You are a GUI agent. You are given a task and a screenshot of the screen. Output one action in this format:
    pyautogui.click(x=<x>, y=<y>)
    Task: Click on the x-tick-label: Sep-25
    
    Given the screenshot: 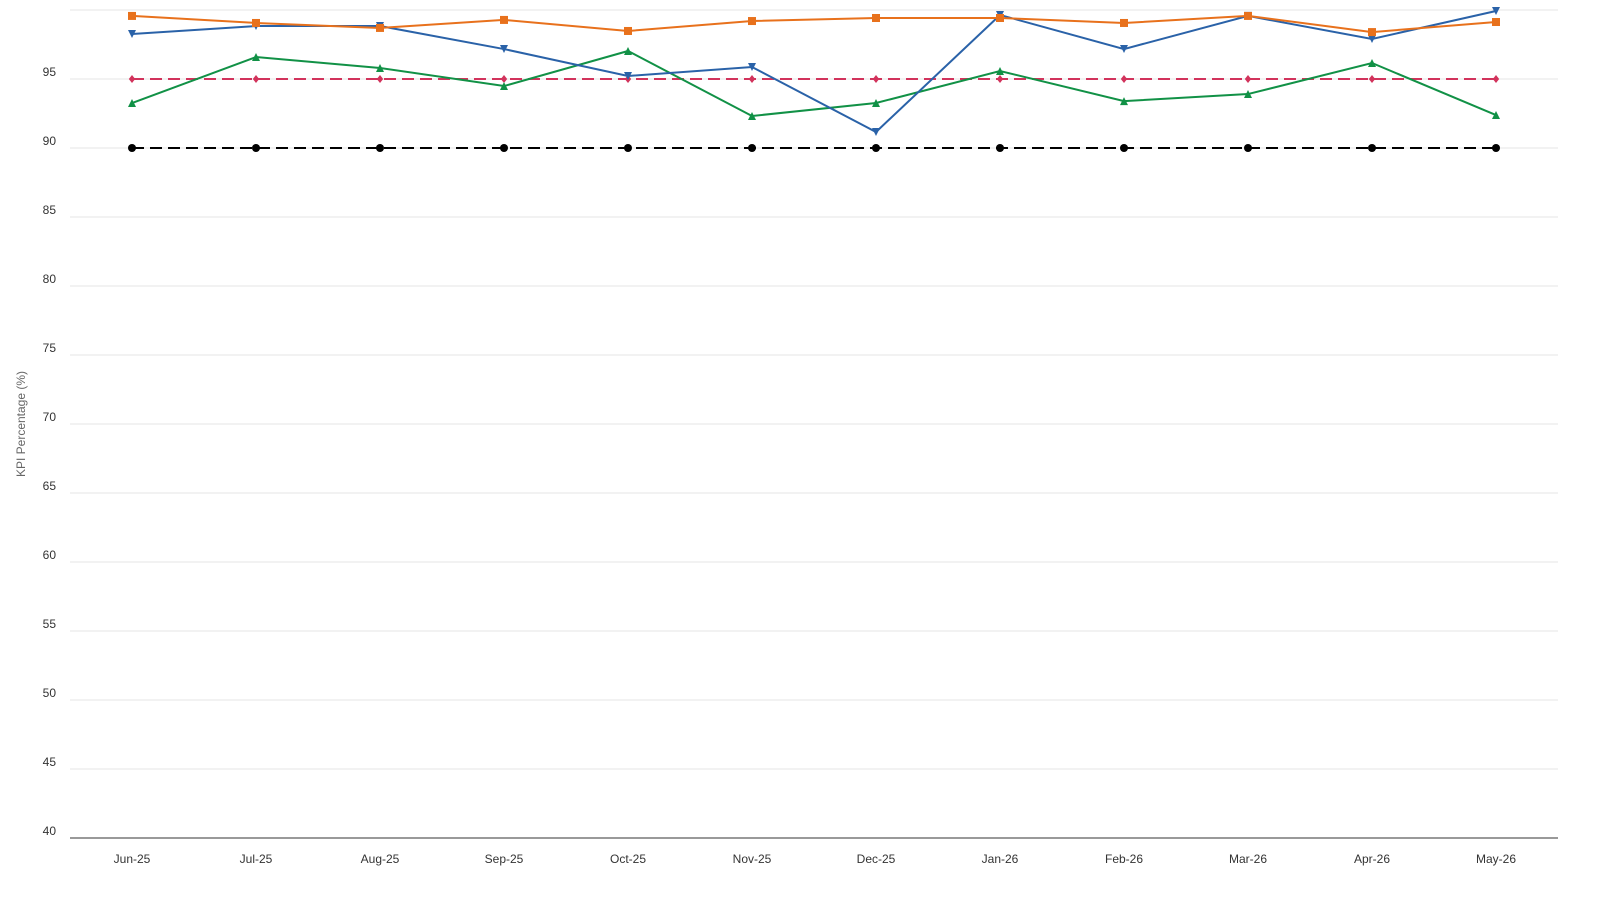 What is the action you would take?
    pyautogui.click(x=504, y=859)
    